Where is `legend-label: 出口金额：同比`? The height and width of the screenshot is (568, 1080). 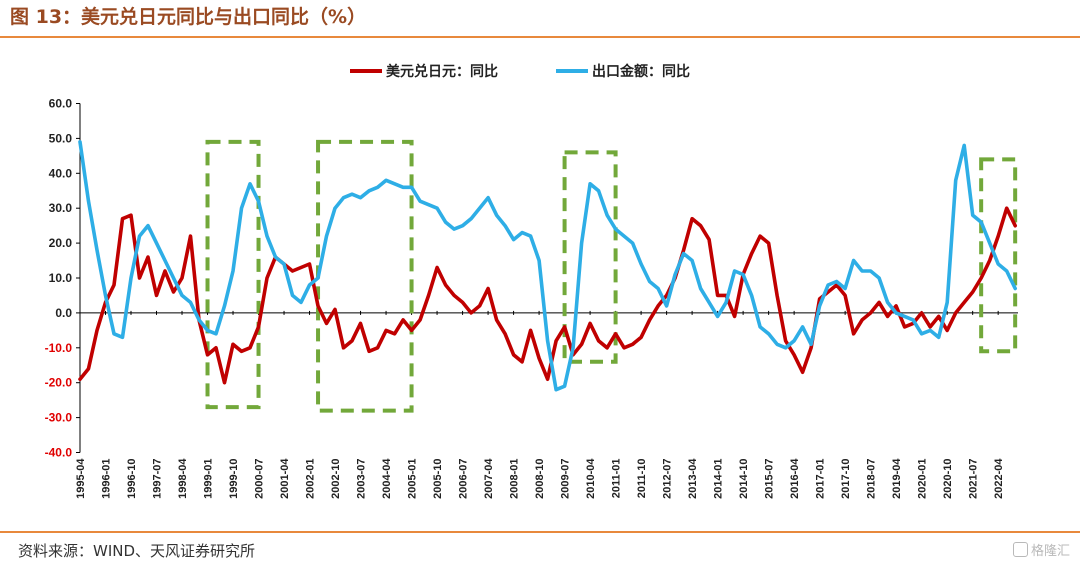 legend-label: 出口金额：同比 is located at coordinates (641, 71).